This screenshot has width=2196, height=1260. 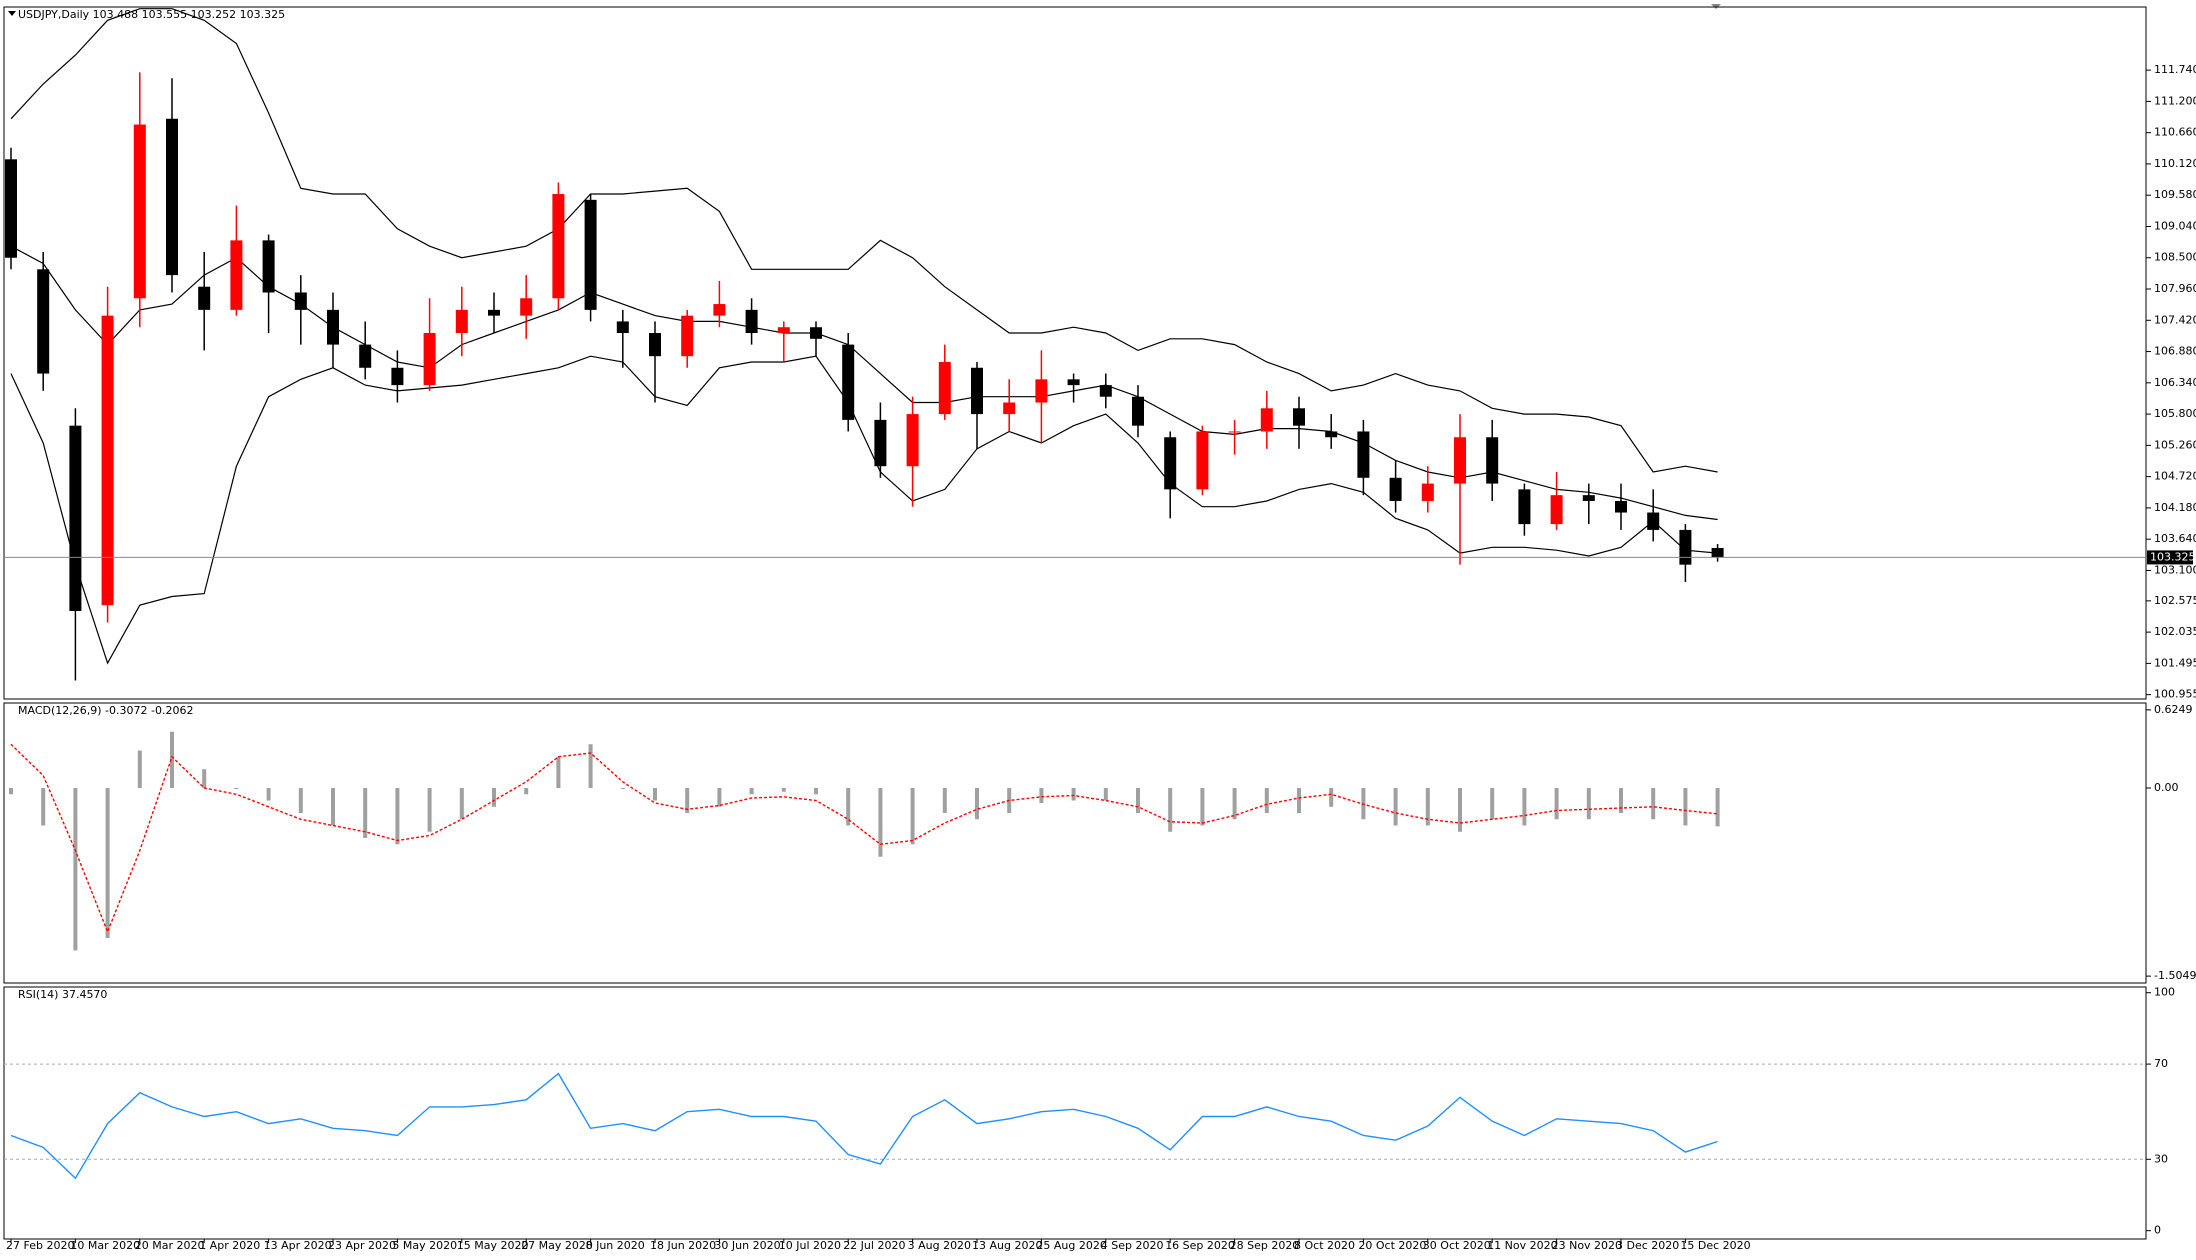 I want to click on x-tick-label: 16 Sep 2020, so click(x=1200, y=1245).